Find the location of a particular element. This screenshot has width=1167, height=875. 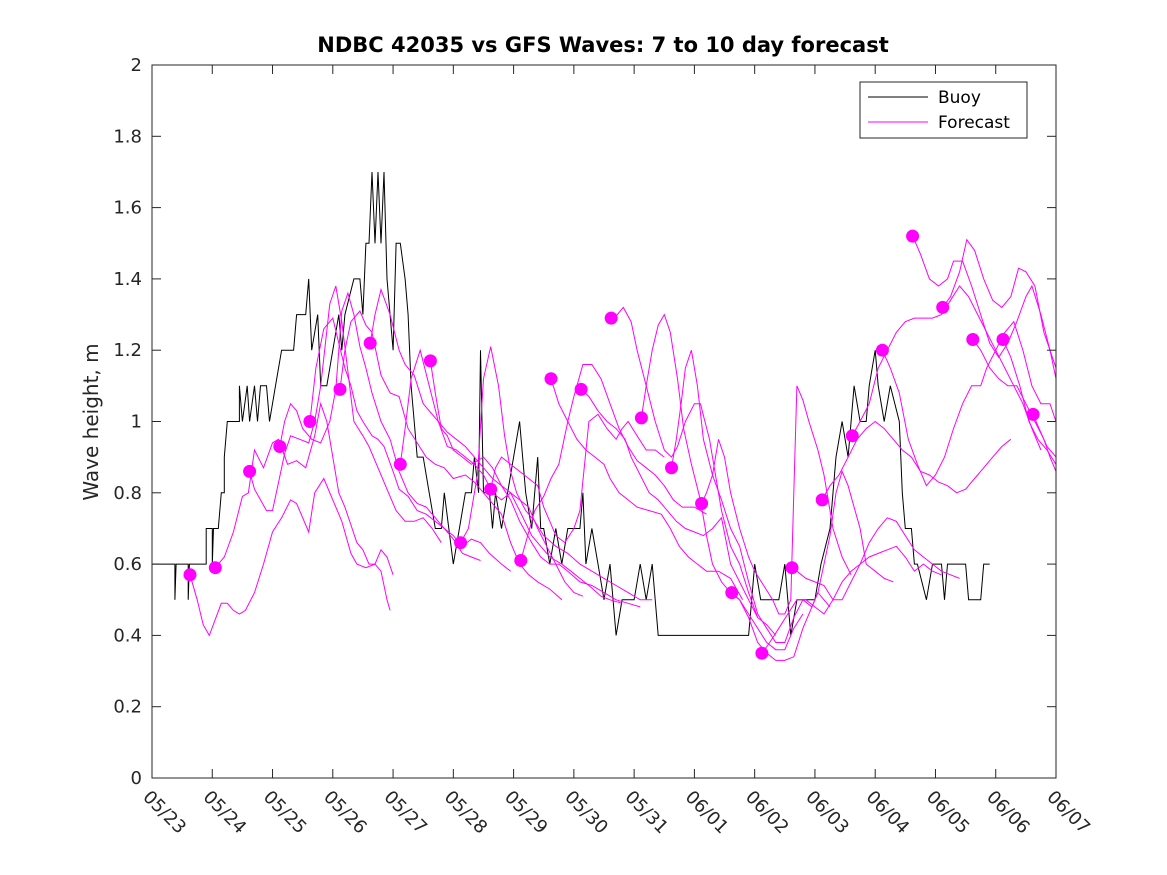

y-tick-label-5: 1 is located at coordinates (136, 422).